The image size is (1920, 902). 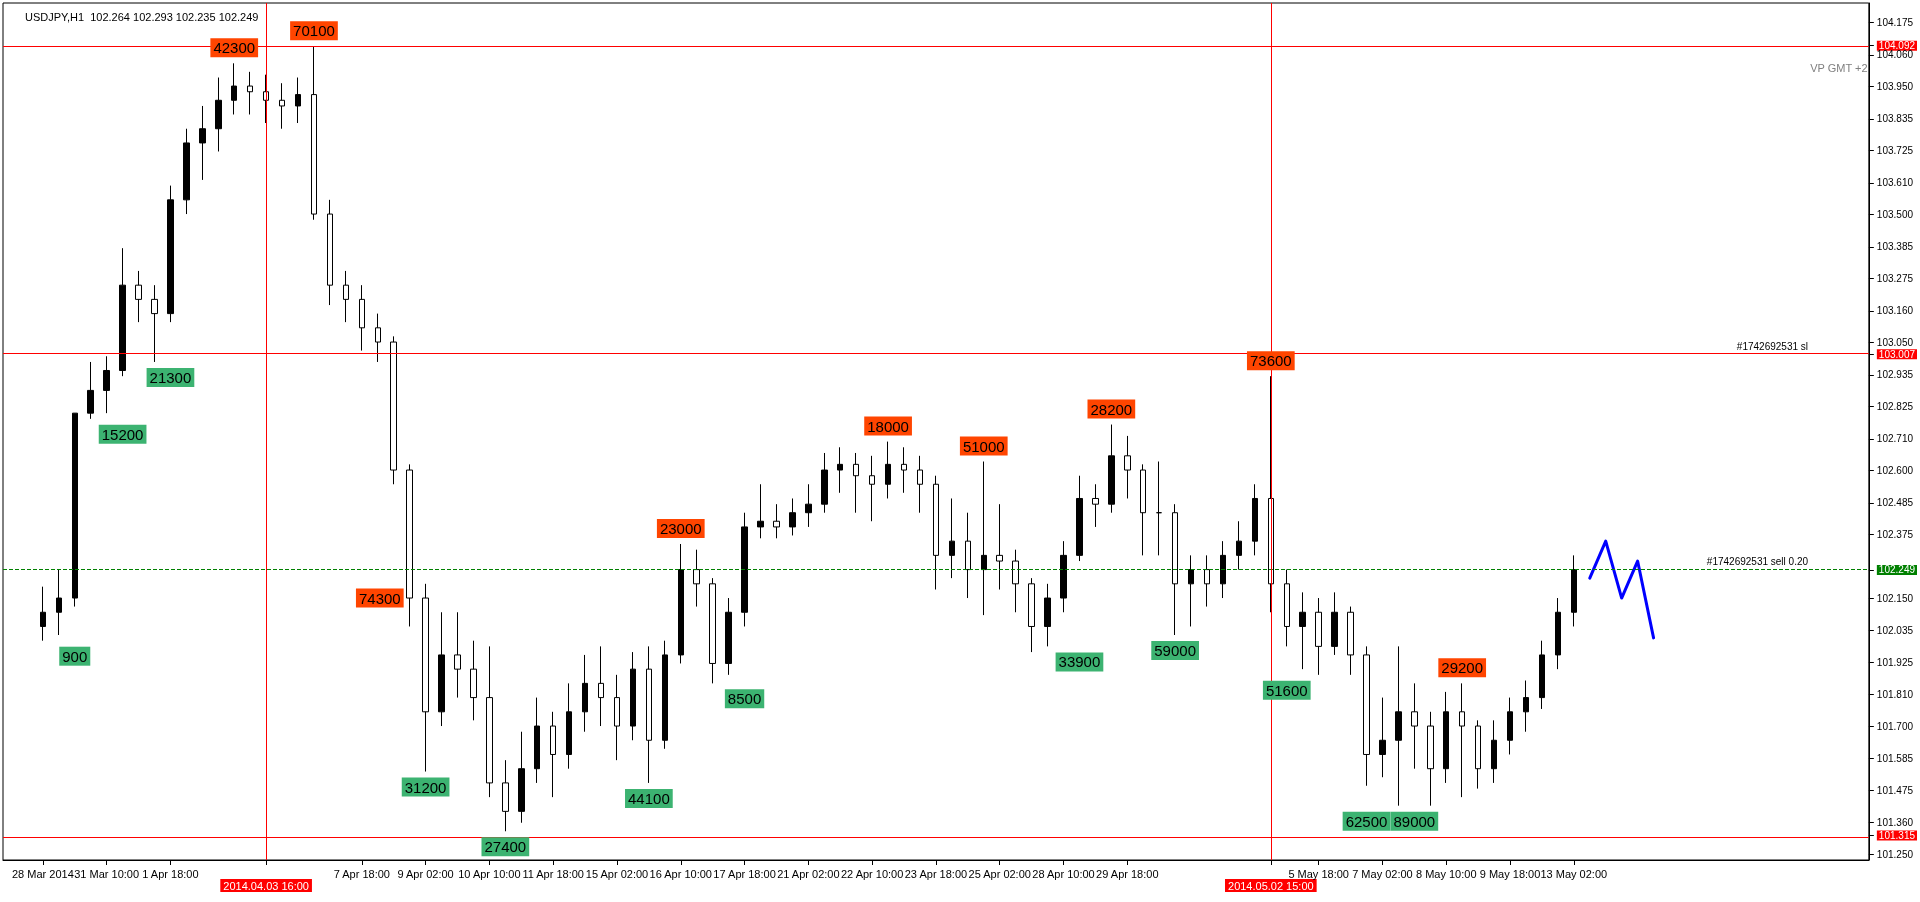 What do you see at coordinates (1895, 470) in the screenshot?
I see `y-tick-label: 102.600` at bounding box center [1895, 470].